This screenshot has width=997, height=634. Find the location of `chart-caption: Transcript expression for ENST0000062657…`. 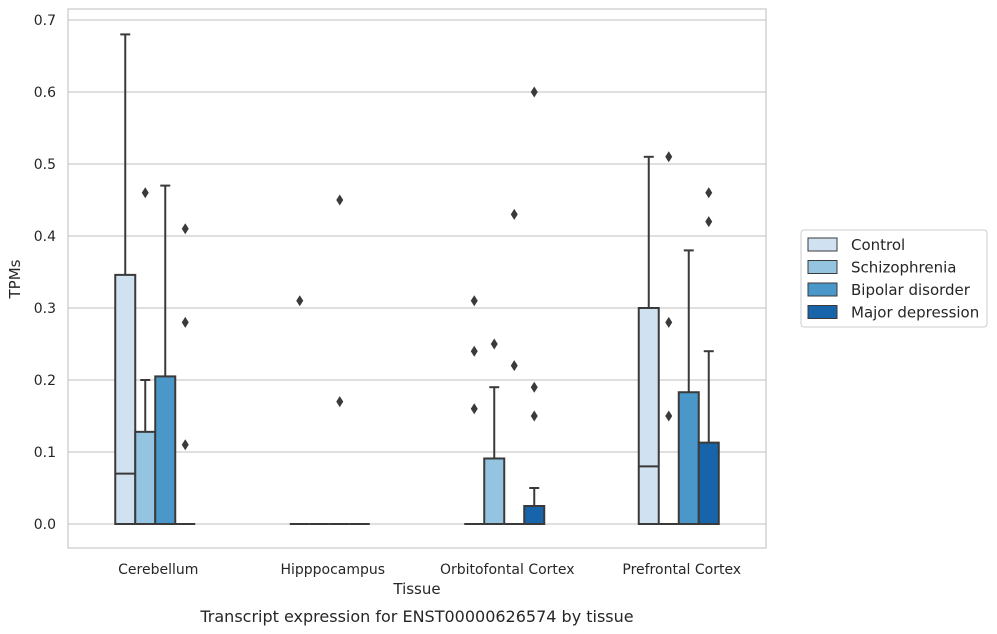

chart-caption: Transcript expression for ENST0000062657… is located at coordinates (416, 616).